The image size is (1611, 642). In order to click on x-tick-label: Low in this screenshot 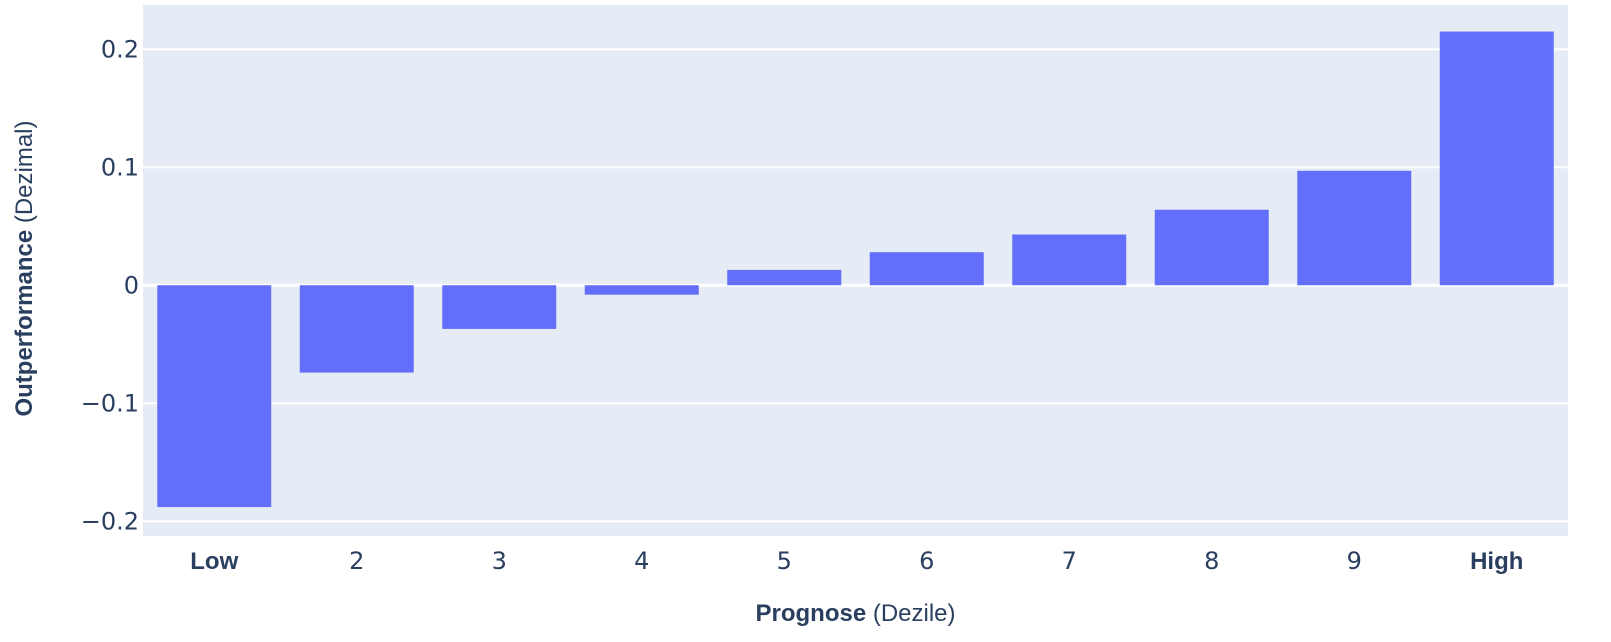, I will do `click(214, 561)`.